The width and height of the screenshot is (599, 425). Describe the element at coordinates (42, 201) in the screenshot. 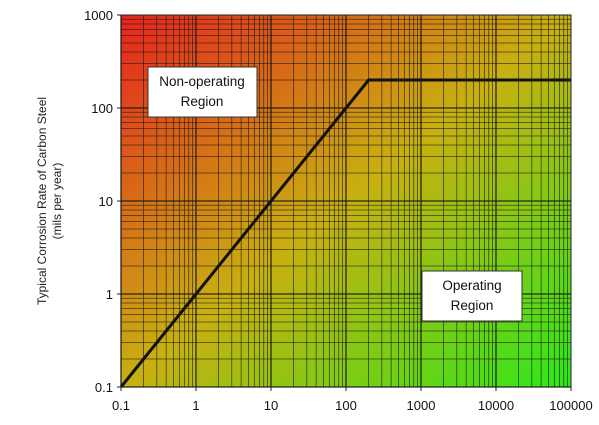

I see `y-axis-title-line1: Typical Corrosion Rate of Carbon Steel` at that location.